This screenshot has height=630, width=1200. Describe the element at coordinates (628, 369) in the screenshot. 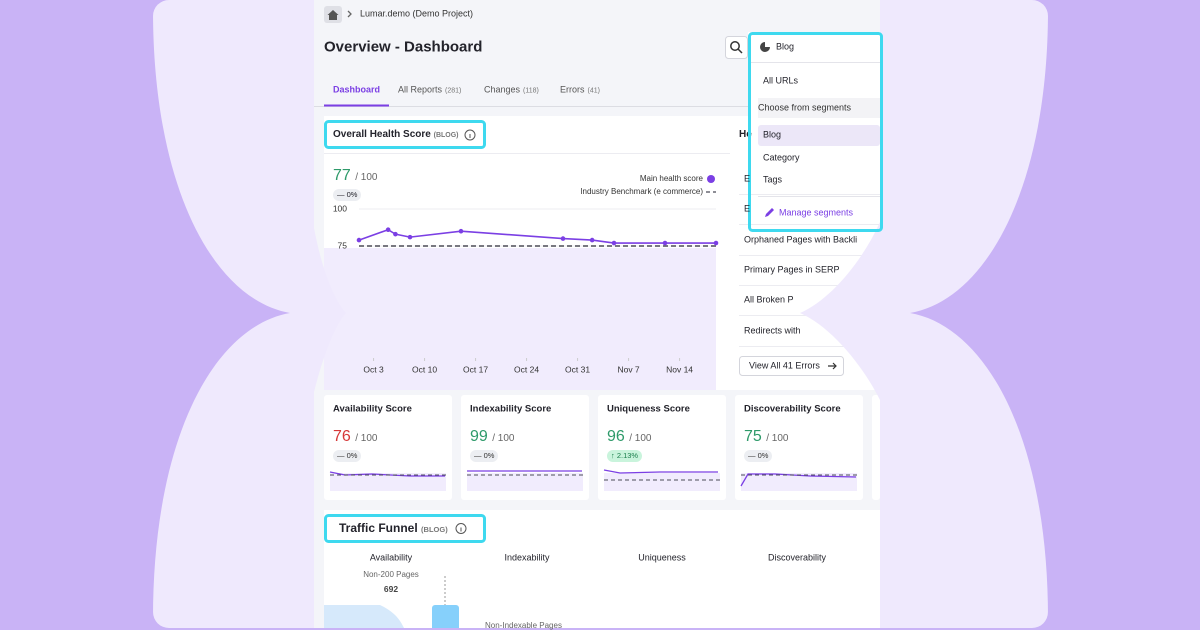

I see `x-tick-label: Nov 7` at that location.